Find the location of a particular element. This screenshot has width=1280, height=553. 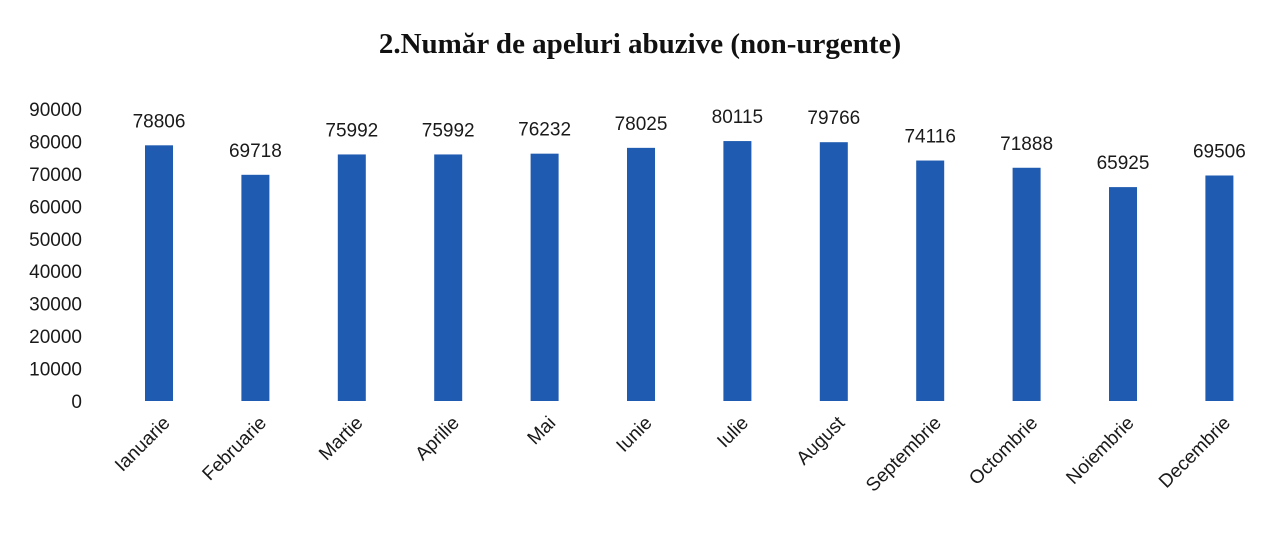

data-label: 76232 is located at coordinates (544, 130).